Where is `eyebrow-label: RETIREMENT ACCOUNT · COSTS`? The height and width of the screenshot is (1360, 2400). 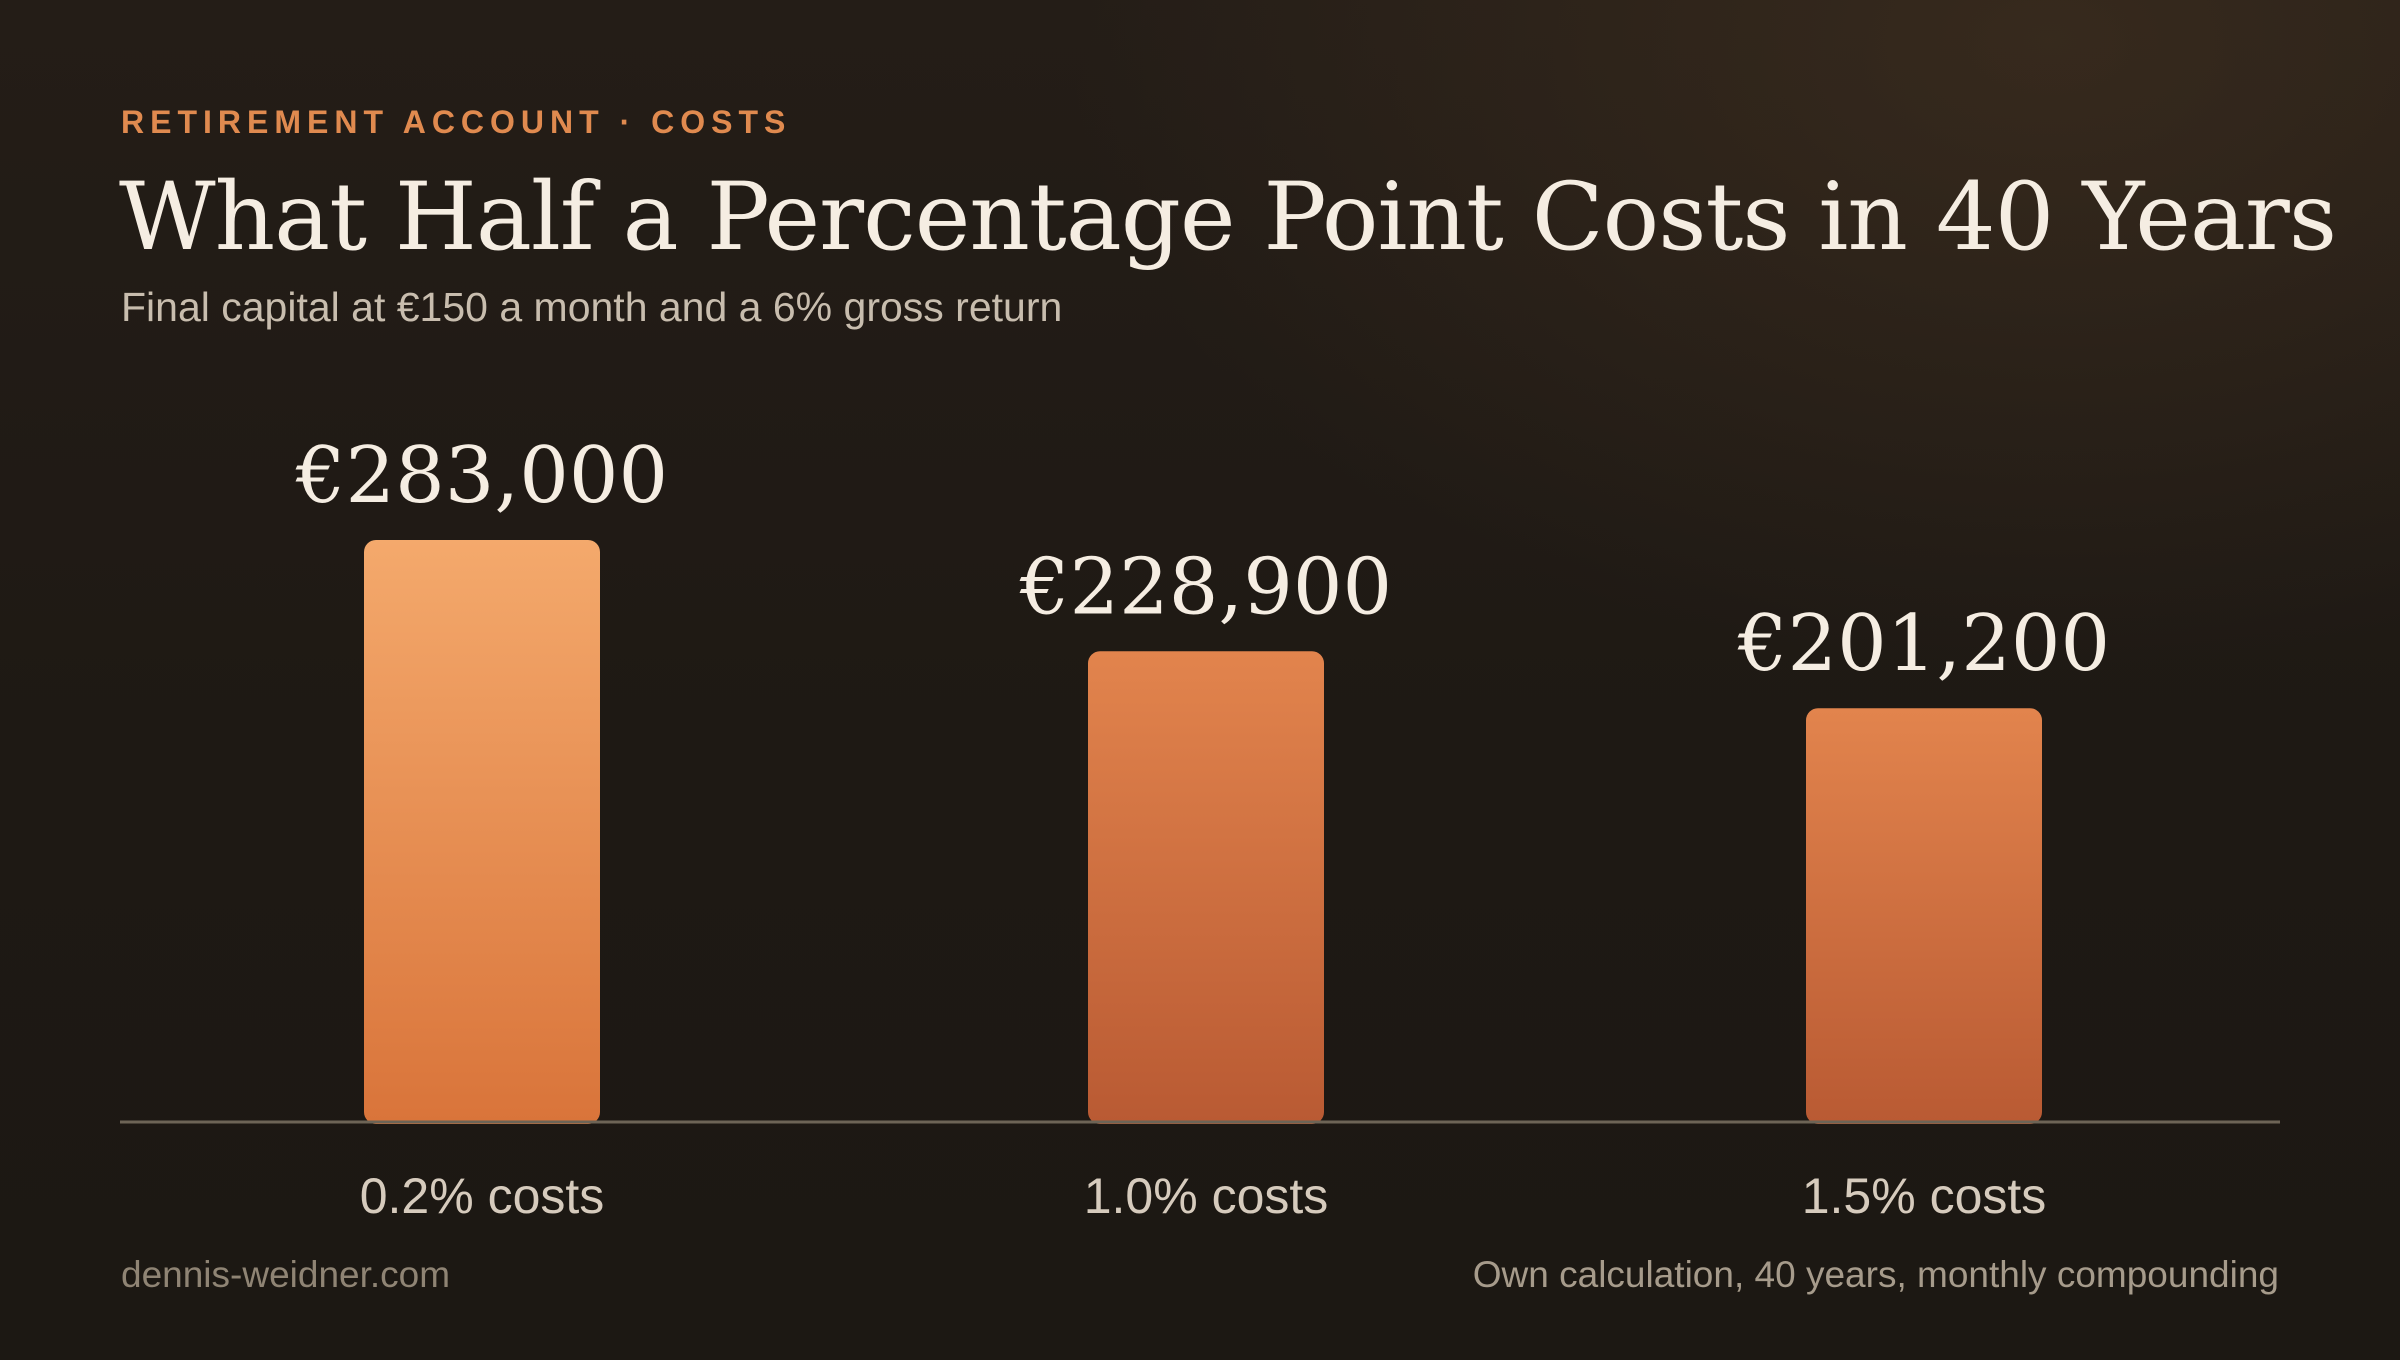
eyebrow-label: RETIREMENT ACCOUNT · COSTS is located at coordinates (456, 122).